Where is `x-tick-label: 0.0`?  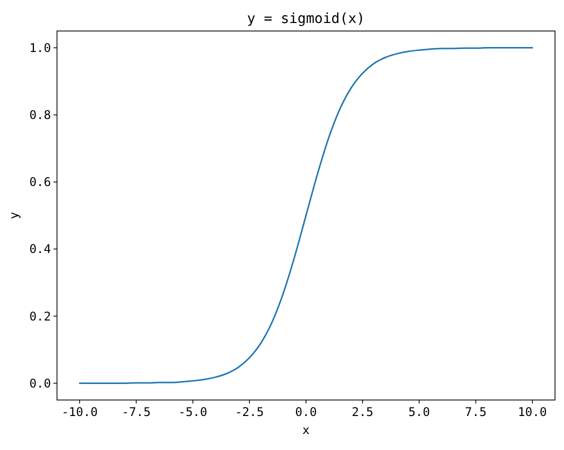
x-tick-label: 0.0 is located at coordinates (306, 412).